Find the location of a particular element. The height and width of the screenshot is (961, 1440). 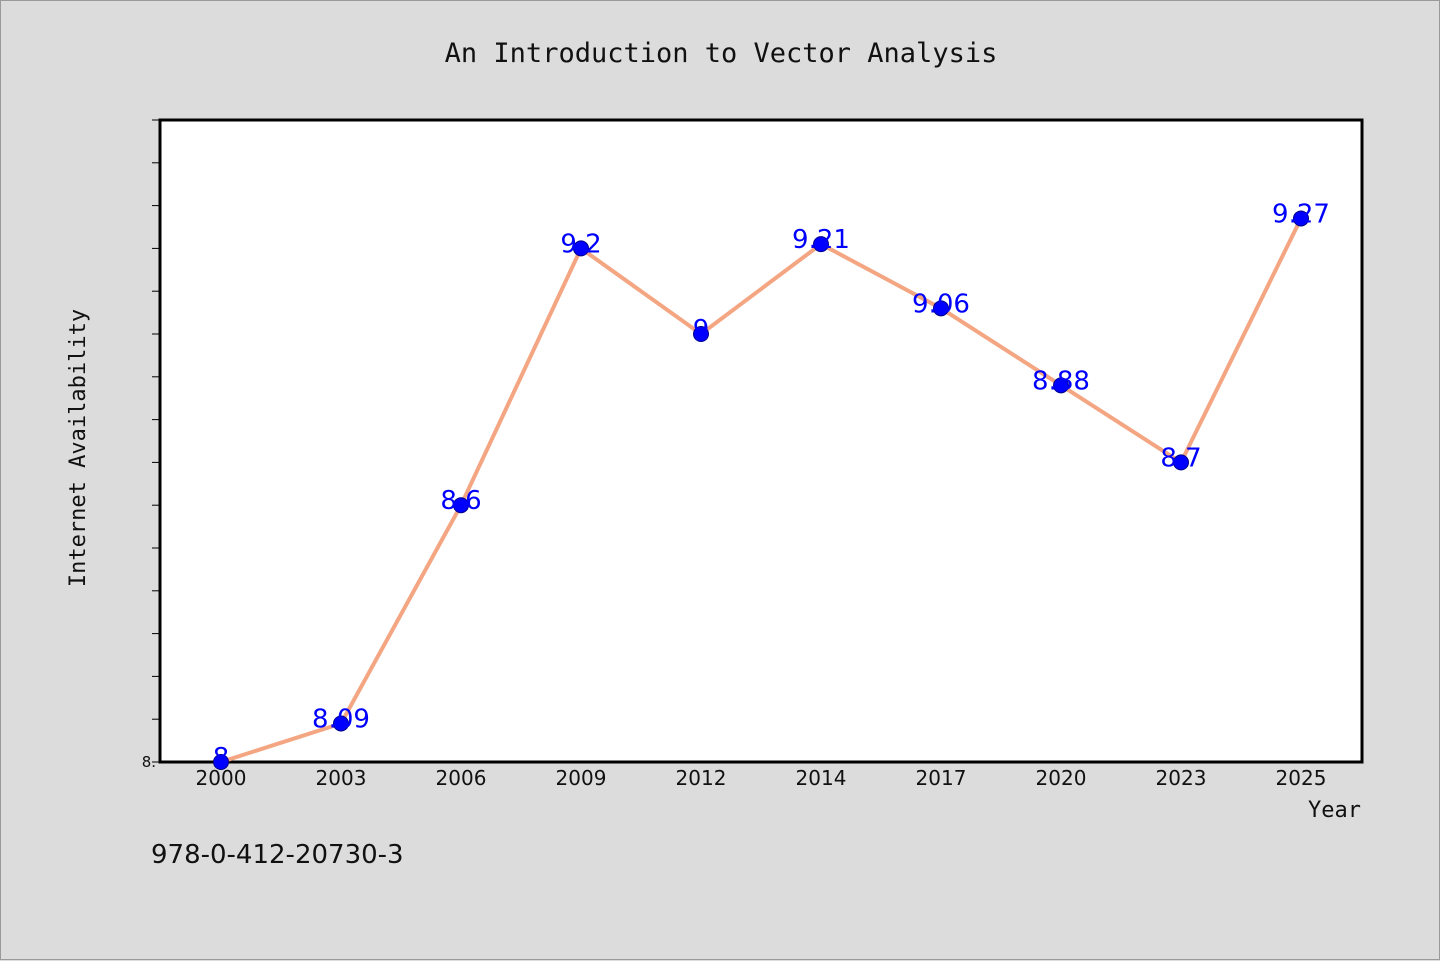

data-label: 9 is located at coordinates (701, 330).